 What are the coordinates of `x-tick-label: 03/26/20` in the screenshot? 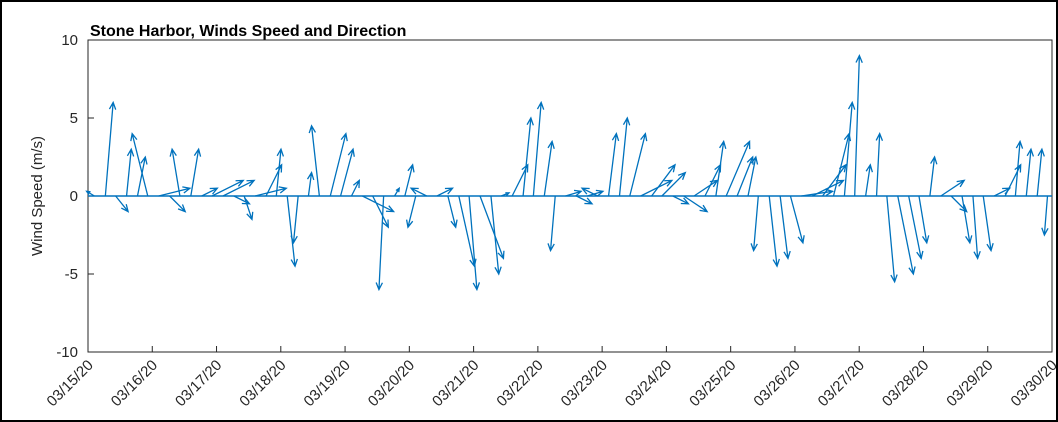 It's located at (776, 383).